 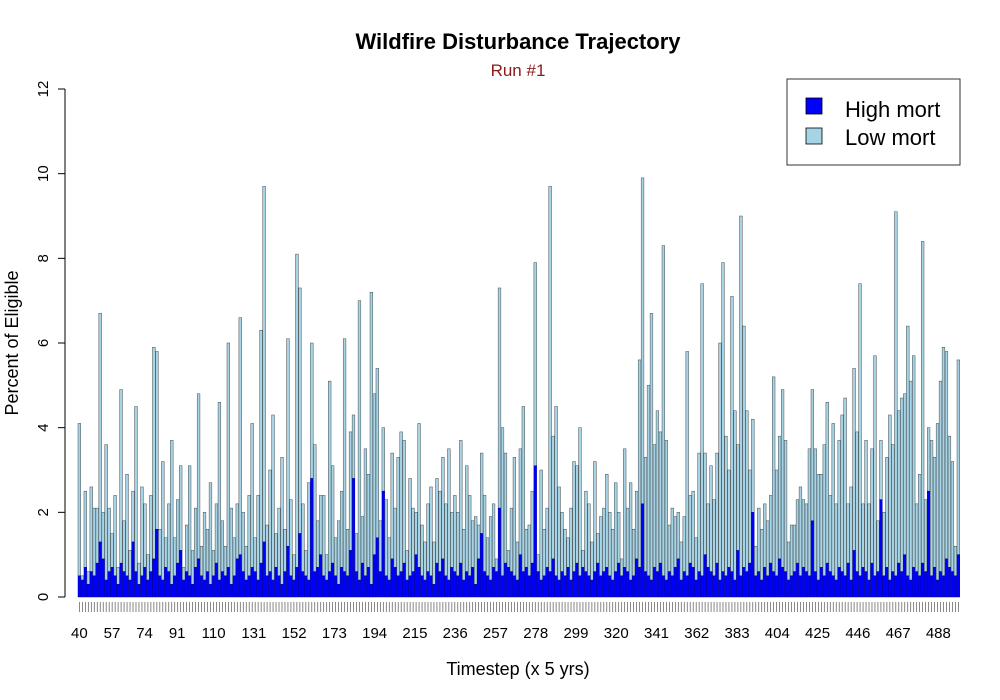 I want to click on x-tick-label: 152, so click(x=294, y=633).